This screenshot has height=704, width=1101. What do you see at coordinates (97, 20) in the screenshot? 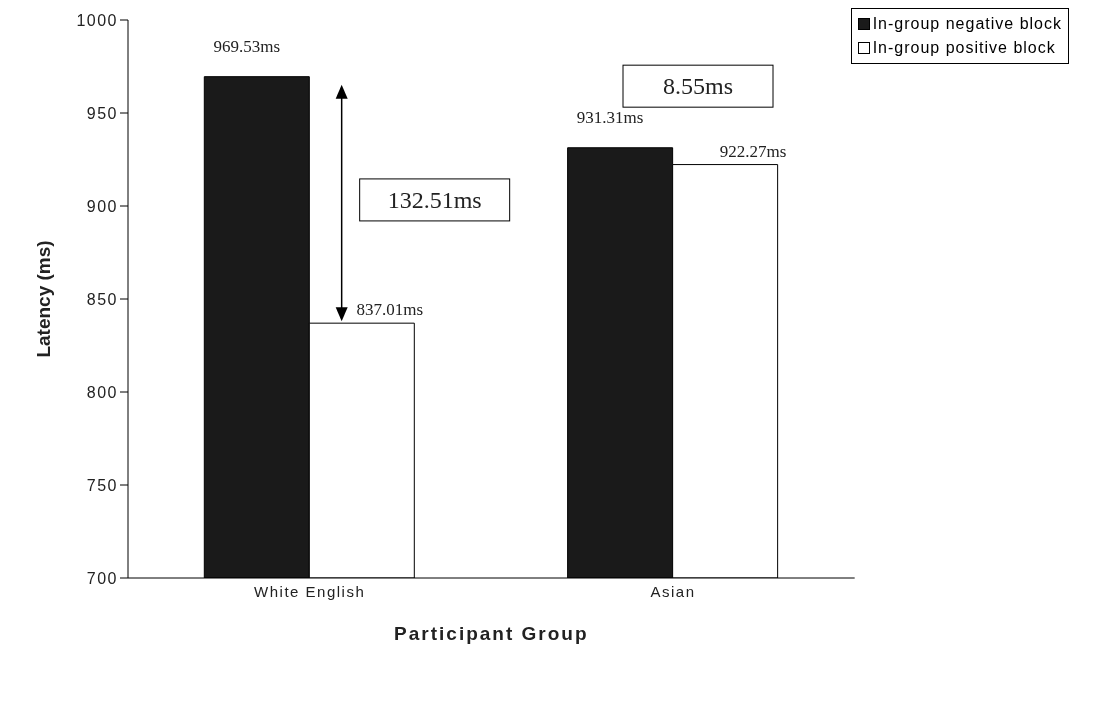
I see `y-tick-label: 1000` at bounding box center [97, 20].